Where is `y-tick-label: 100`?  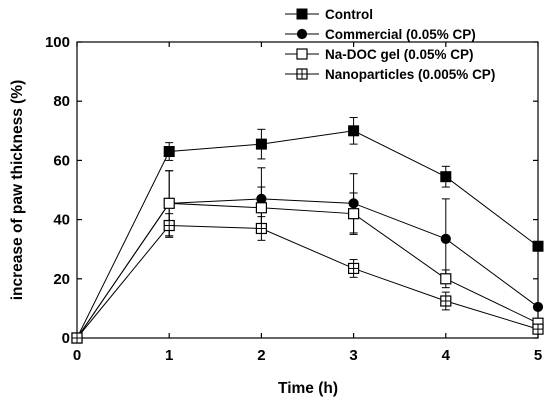 y-tick-label: 100 is located at coordinates (57, 42).